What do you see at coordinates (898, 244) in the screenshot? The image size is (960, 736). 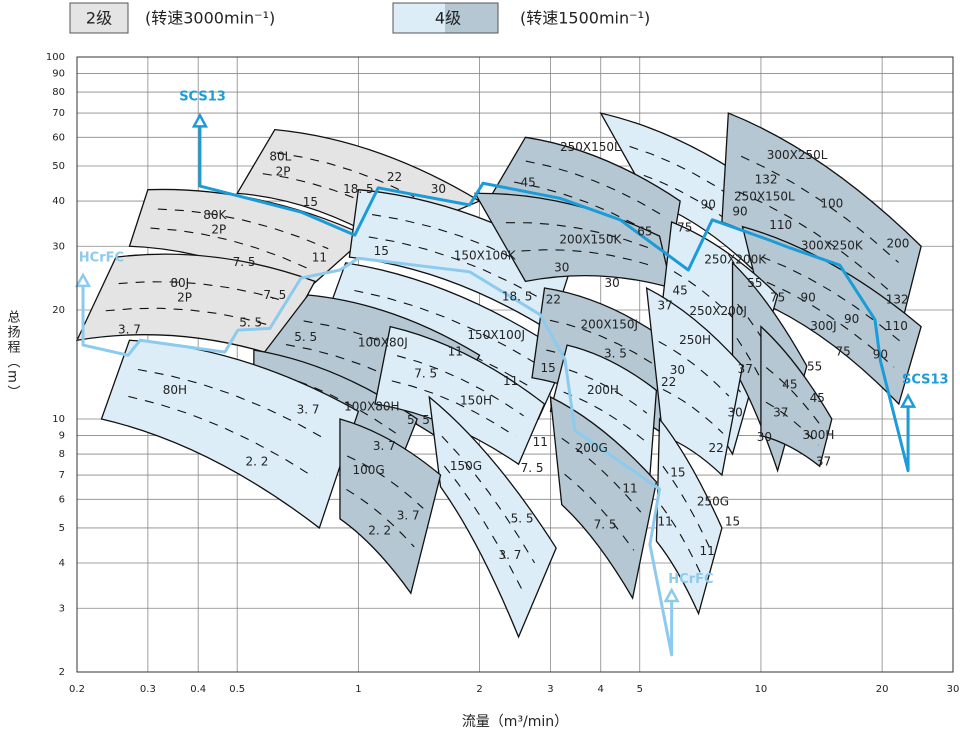 I see `region-label: 200` at bounding box center [898, 244].